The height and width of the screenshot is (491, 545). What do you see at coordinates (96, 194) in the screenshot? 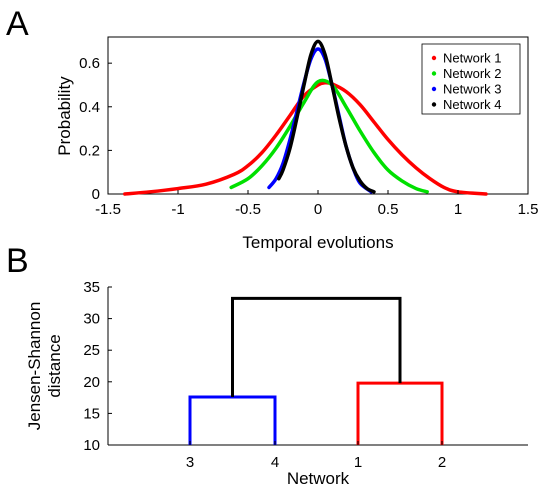
I see `y-tick-label-a: 0` at bounding box center [96, 194].